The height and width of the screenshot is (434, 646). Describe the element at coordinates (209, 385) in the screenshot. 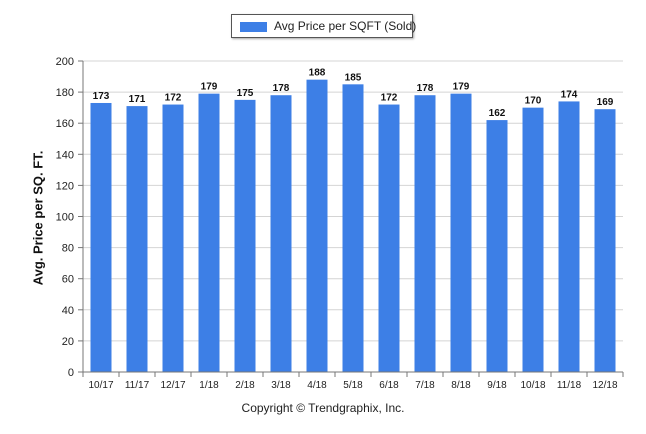

I see `x-tick-label: 1/18` at that location.